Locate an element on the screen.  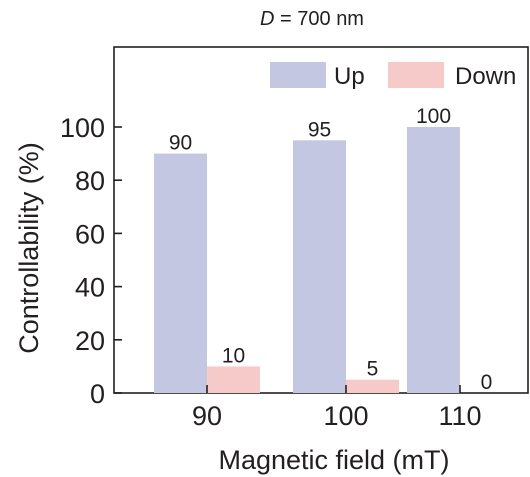
title-rest: = 700 nm is located at coordinates (319, 19).